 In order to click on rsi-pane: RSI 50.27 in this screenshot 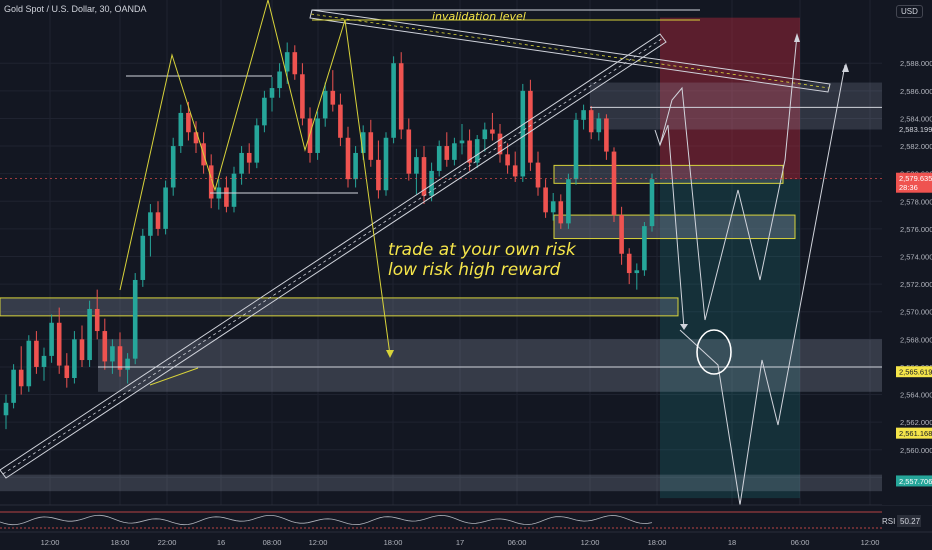, I will do `click(466, 516)`.